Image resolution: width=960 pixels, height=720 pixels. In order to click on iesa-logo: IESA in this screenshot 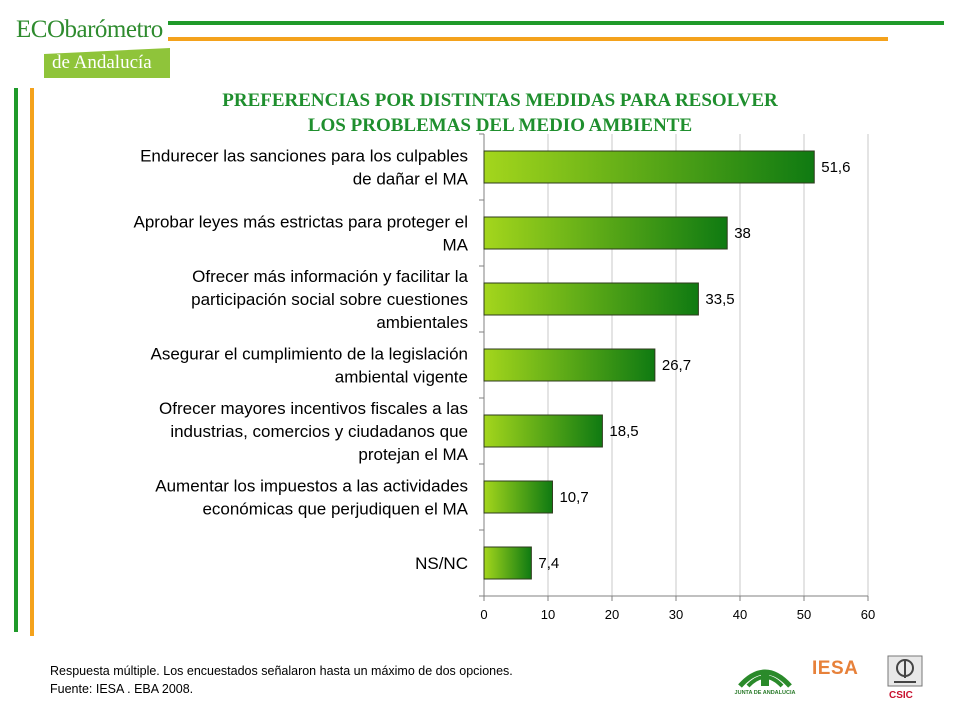, I will do `click(835, 668)`.